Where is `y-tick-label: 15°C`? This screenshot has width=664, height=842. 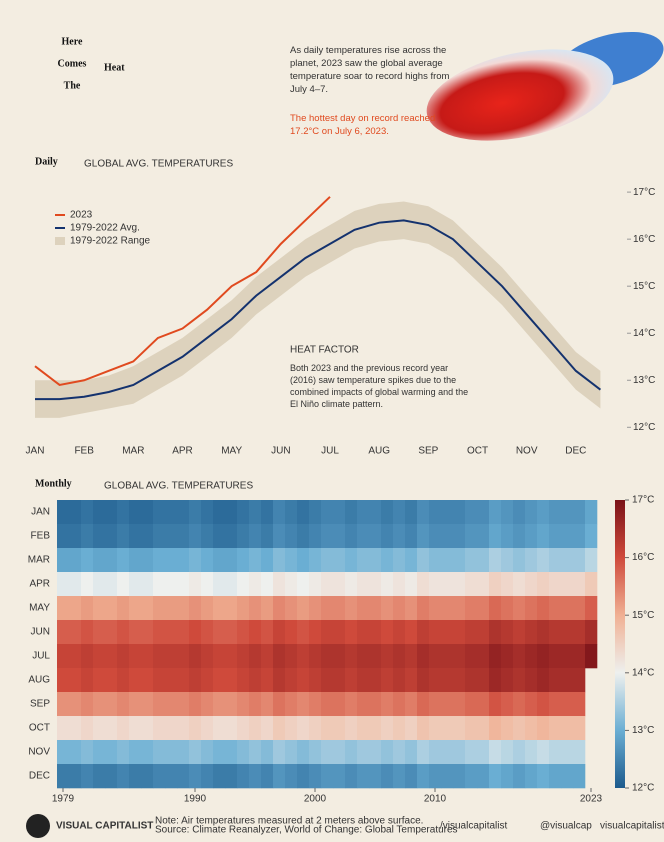 y-tick-label: 15°C is located at coordinates (644, 286).